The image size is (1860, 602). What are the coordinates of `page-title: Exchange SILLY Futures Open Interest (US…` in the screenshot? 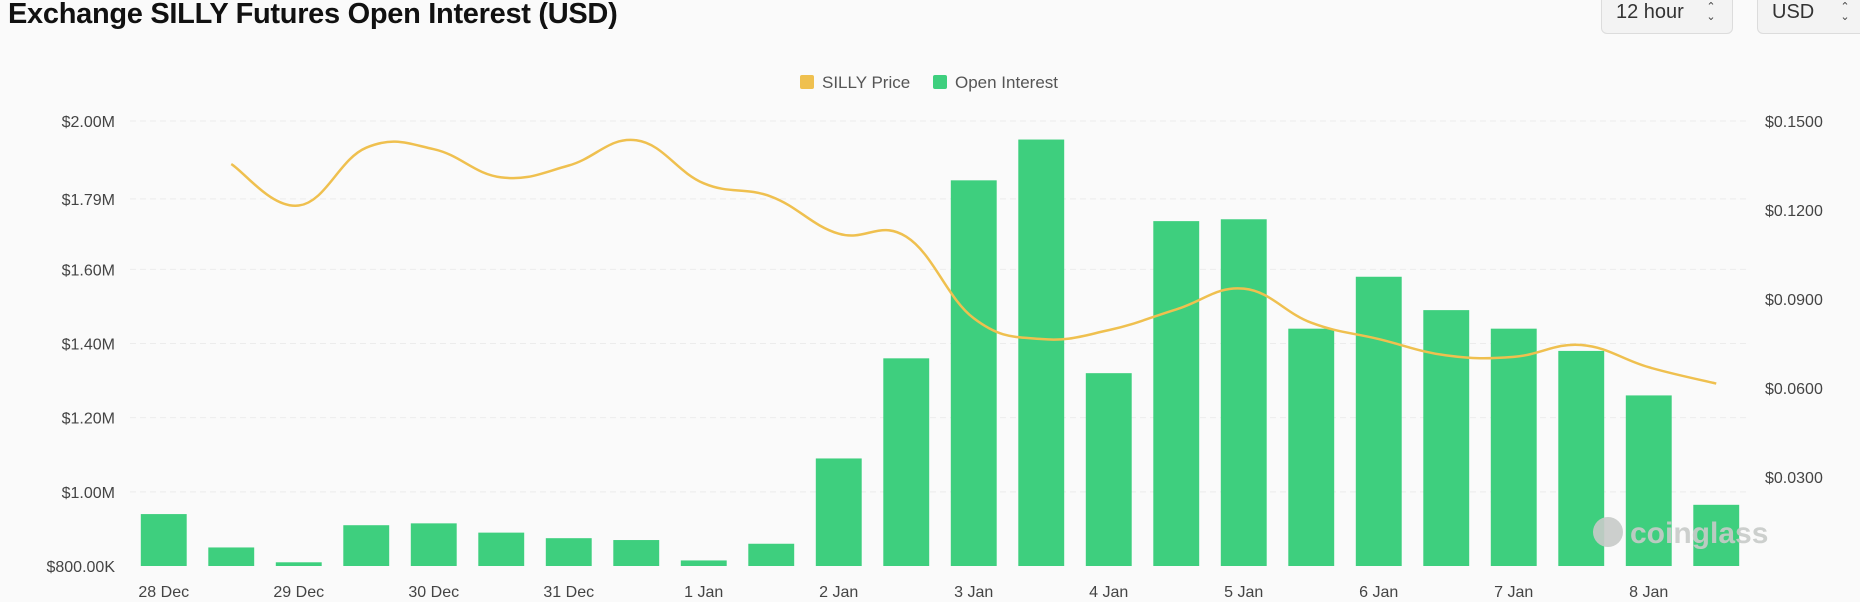 It's located at (313, 15).